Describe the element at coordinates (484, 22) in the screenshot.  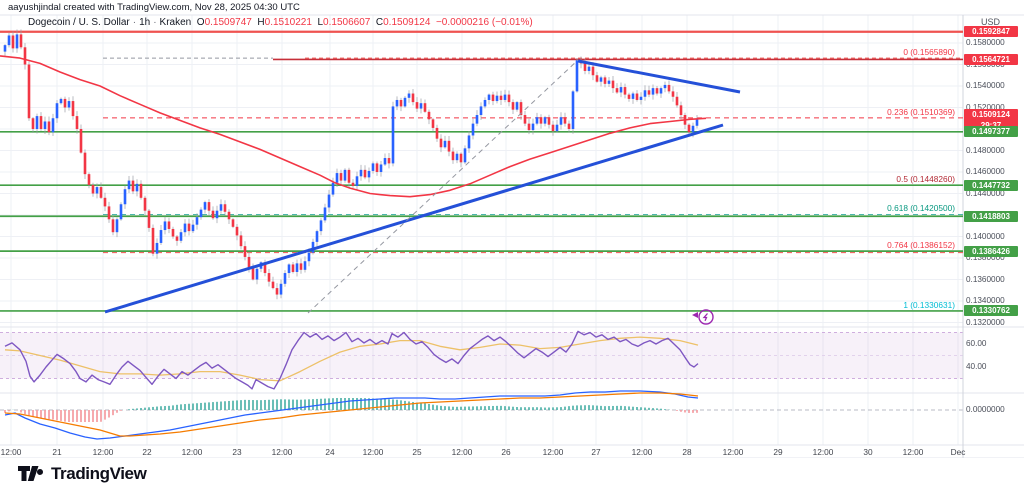
I see `change-value: −0.0000216 (−0.01%)` at that location.